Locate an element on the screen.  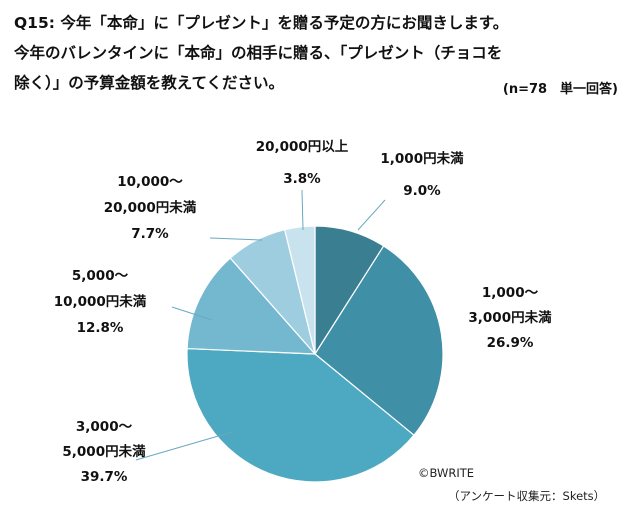
title-line-3: 除く）」の予算金額を教えてください。 is located at coordinates (149, 83).